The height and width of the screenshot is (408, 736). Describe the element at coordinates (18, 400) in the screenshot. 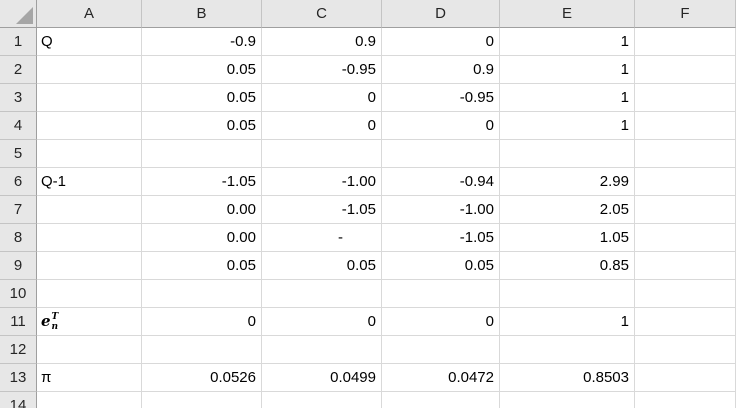

I see `row-header-14: 14` at that location.